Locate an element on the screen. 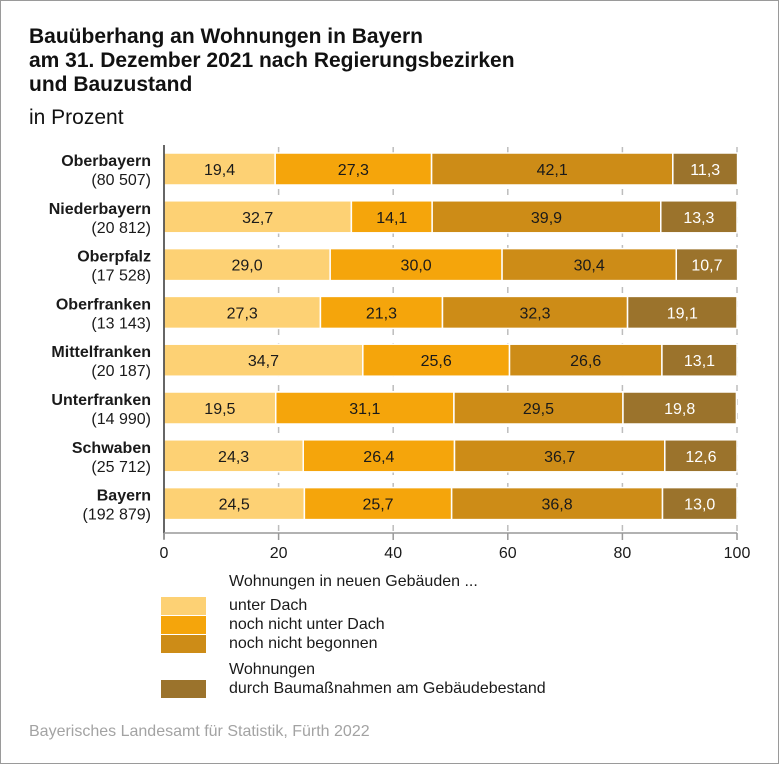  category-label: Oberfranken is located at coordinates (103, 304).